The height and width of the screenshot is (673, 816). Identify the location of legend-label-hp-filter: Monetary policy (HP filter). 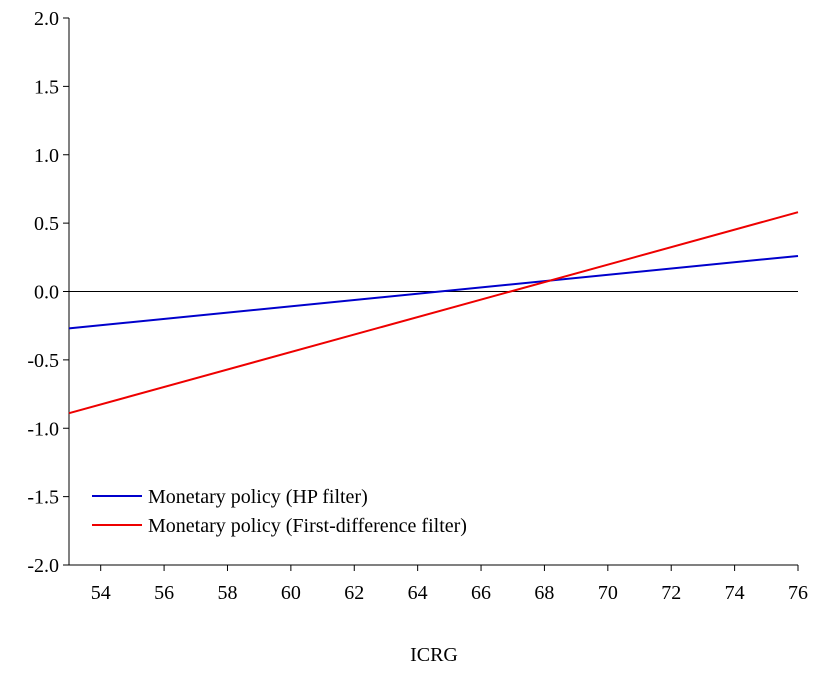
(258, 497).